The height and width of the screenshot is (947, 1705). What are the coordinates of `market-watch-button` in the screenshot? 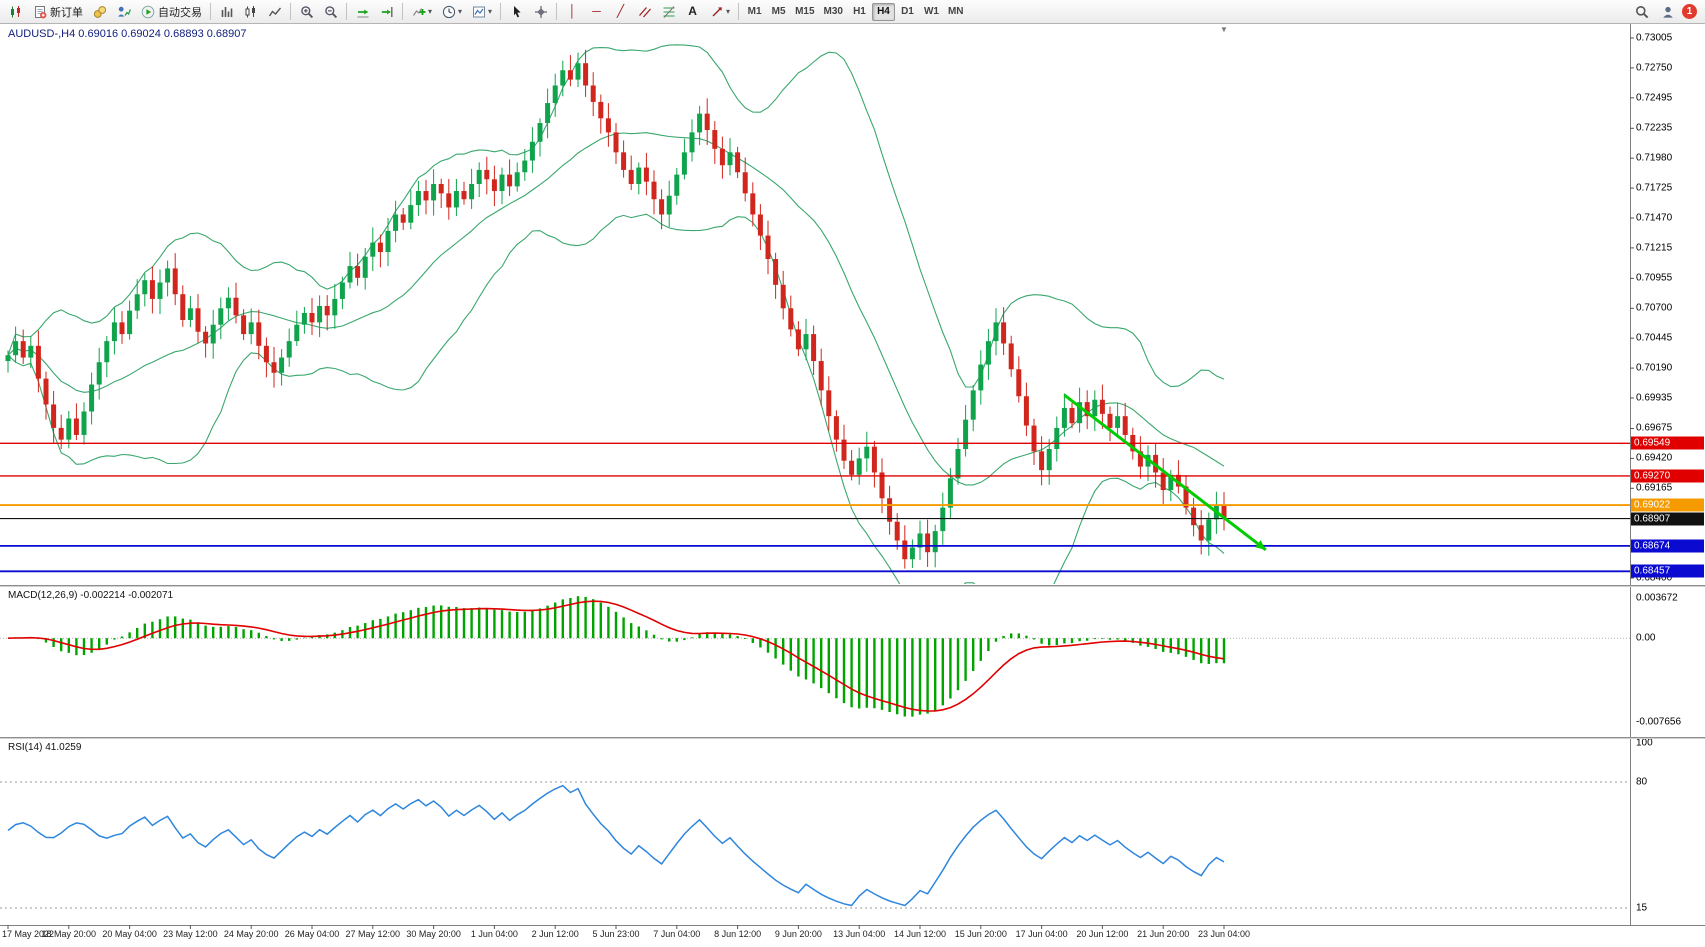 It's located at (99, 12).